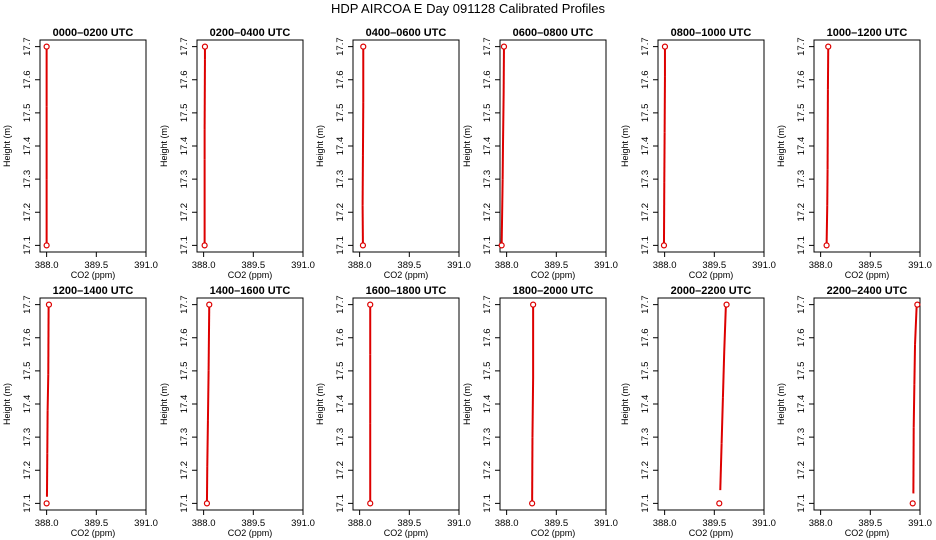 The width and height of the screenshot is (936, 540). Describe the element at coordinates (553, 33) in the screenshot. I see `panel-title: 0600–0800 UTC` at that location.